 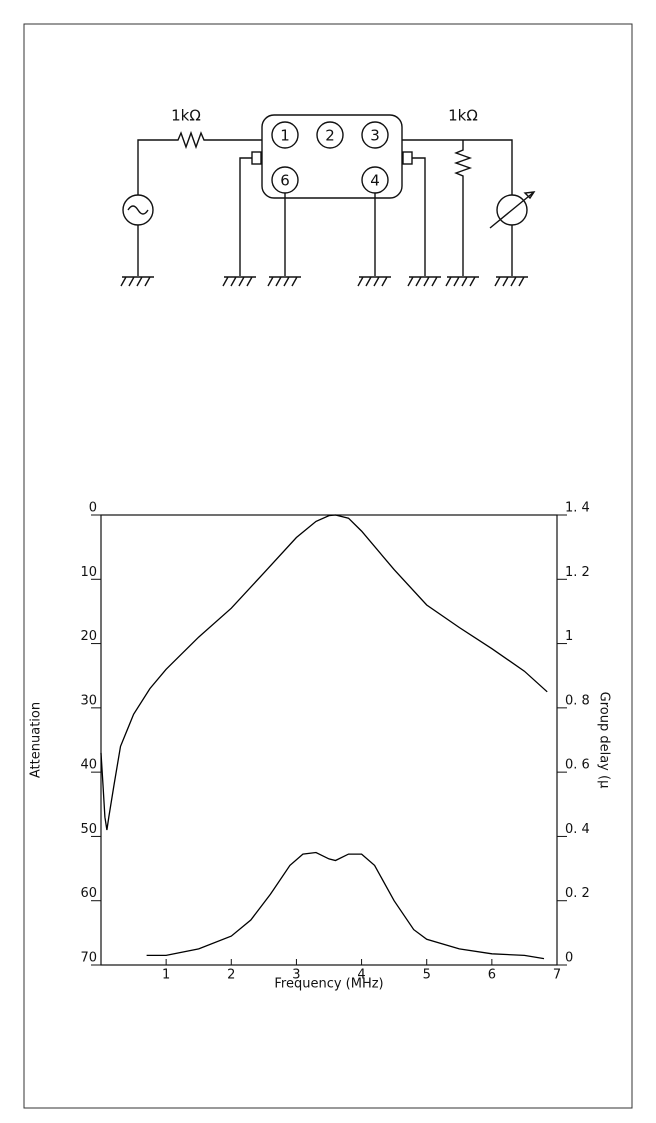 What do you see at coordinates (375, 181) in the screenshot?
I see `pin-label: 4` at bounding box center [375, 181].